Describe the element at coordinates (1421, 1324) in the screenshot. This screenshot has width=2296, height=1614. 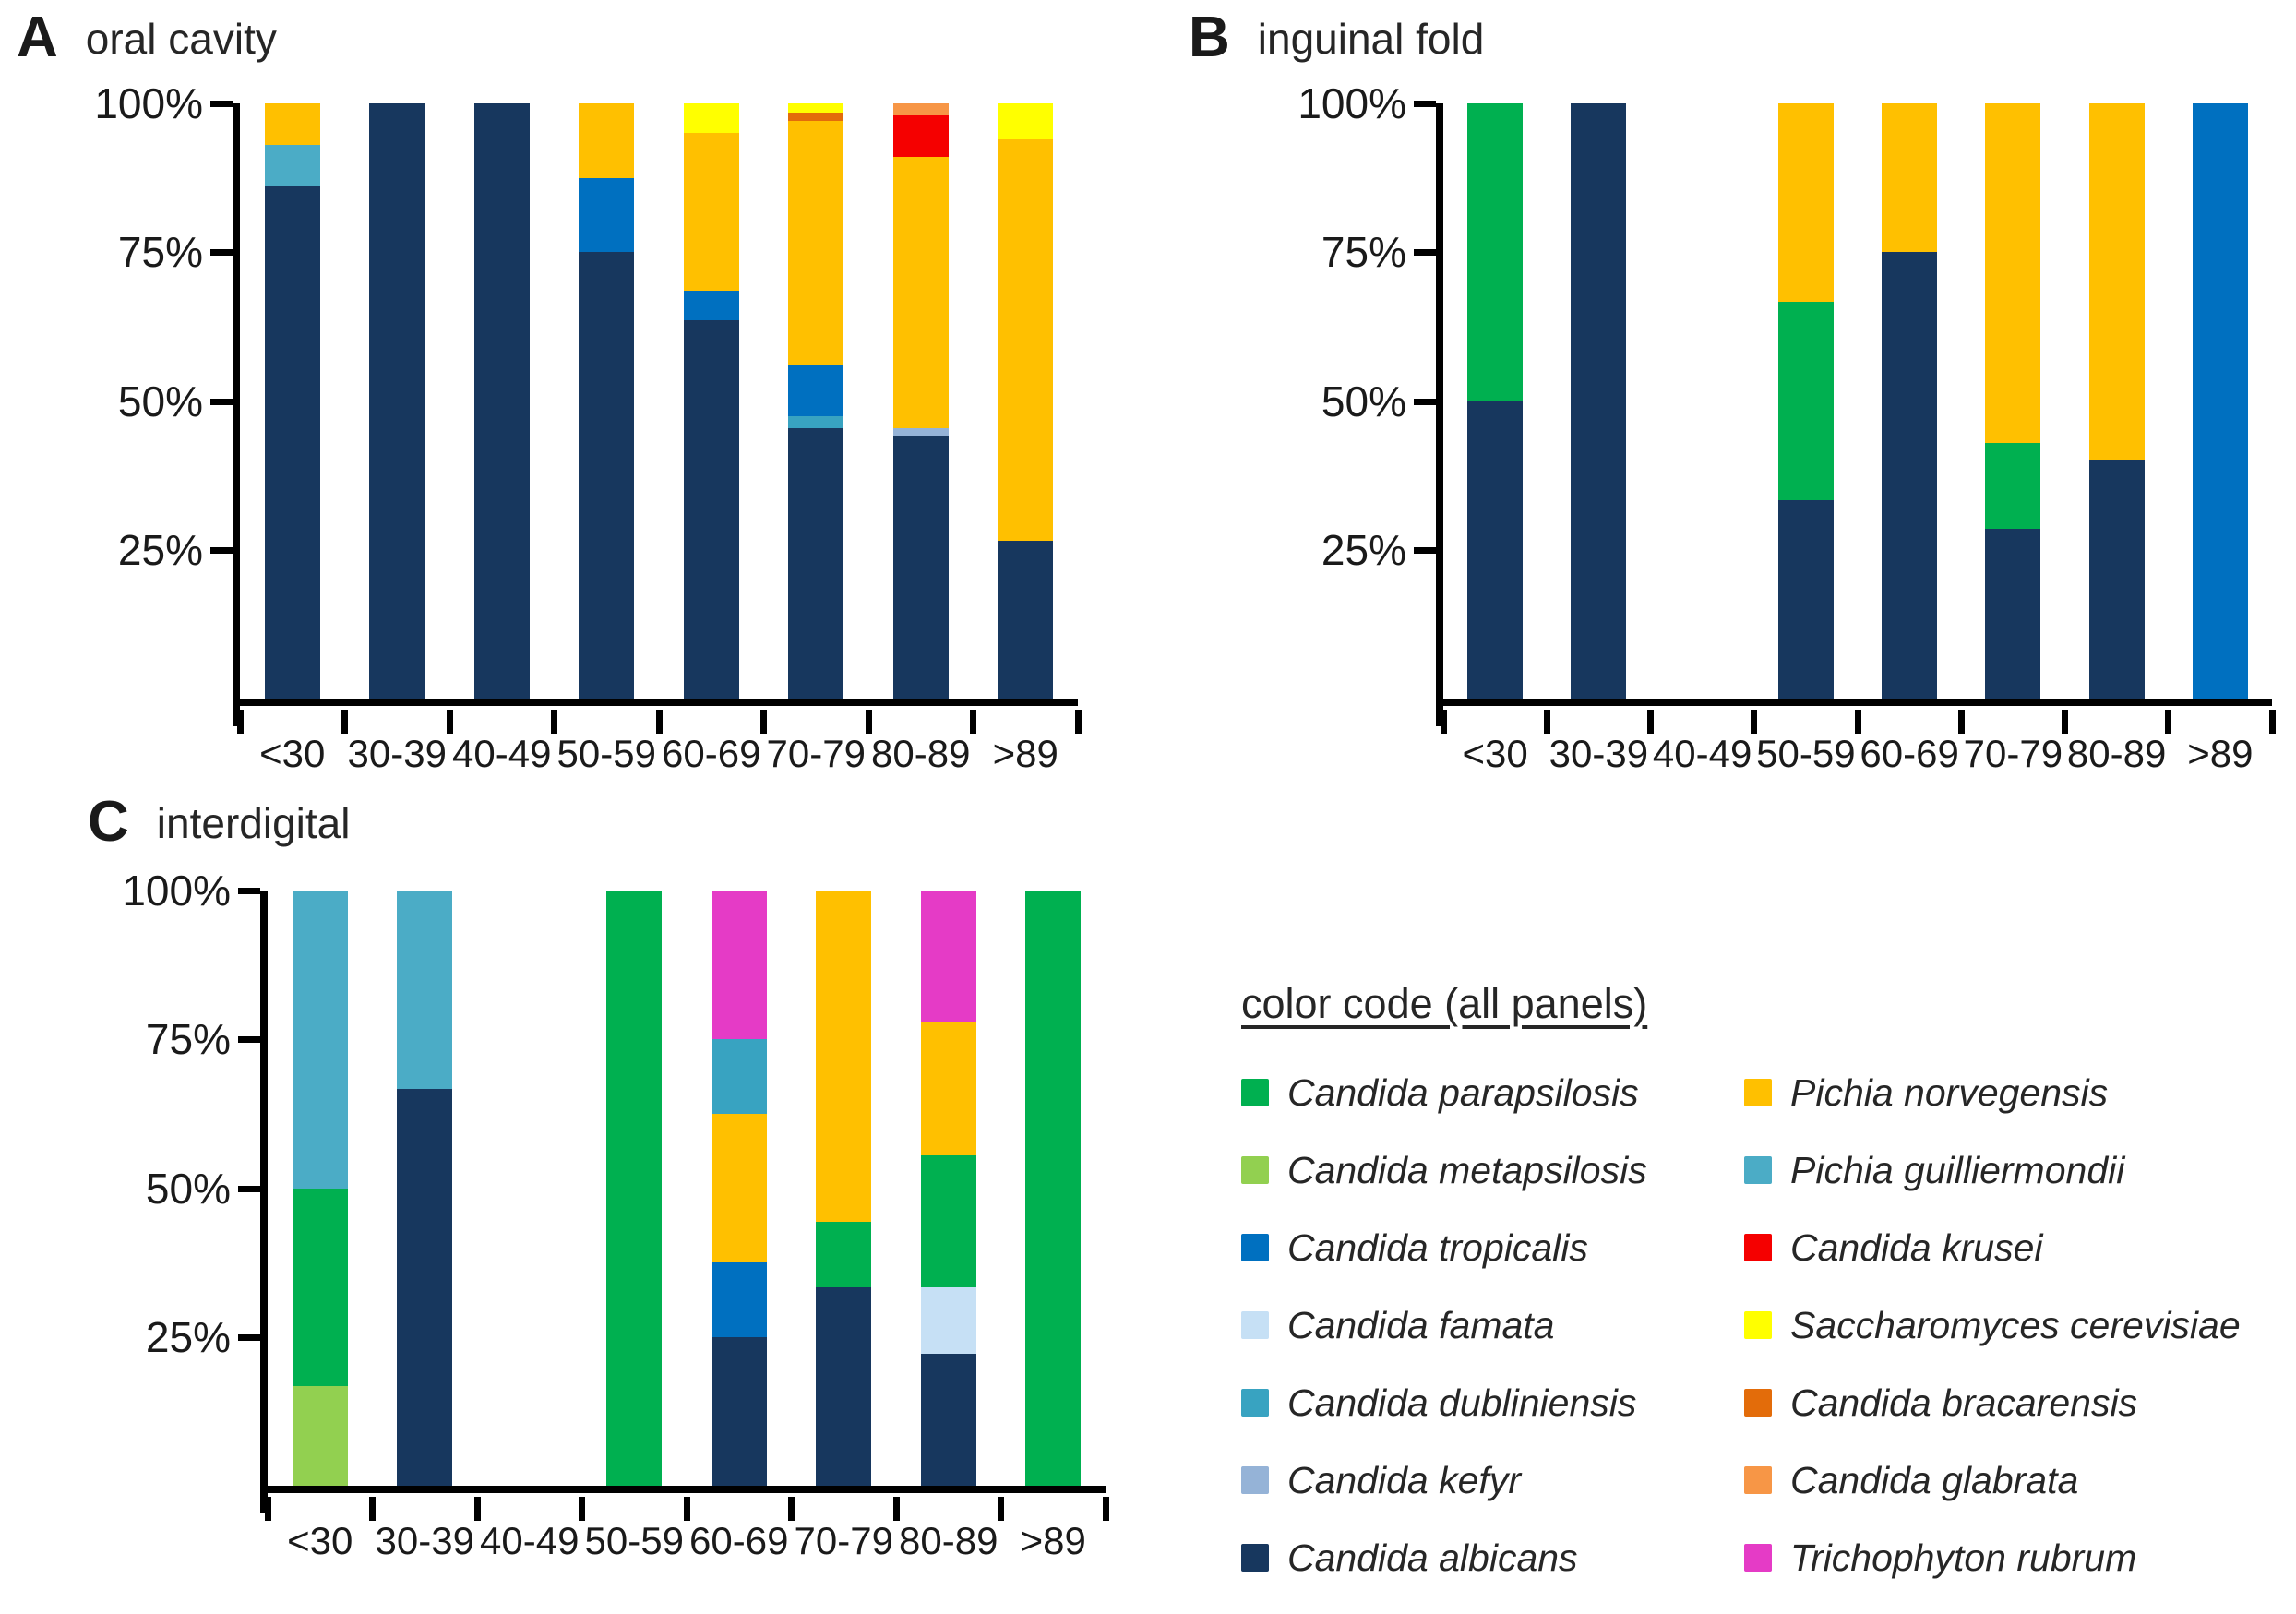
I see `legend-label: Candida famata` at that location.